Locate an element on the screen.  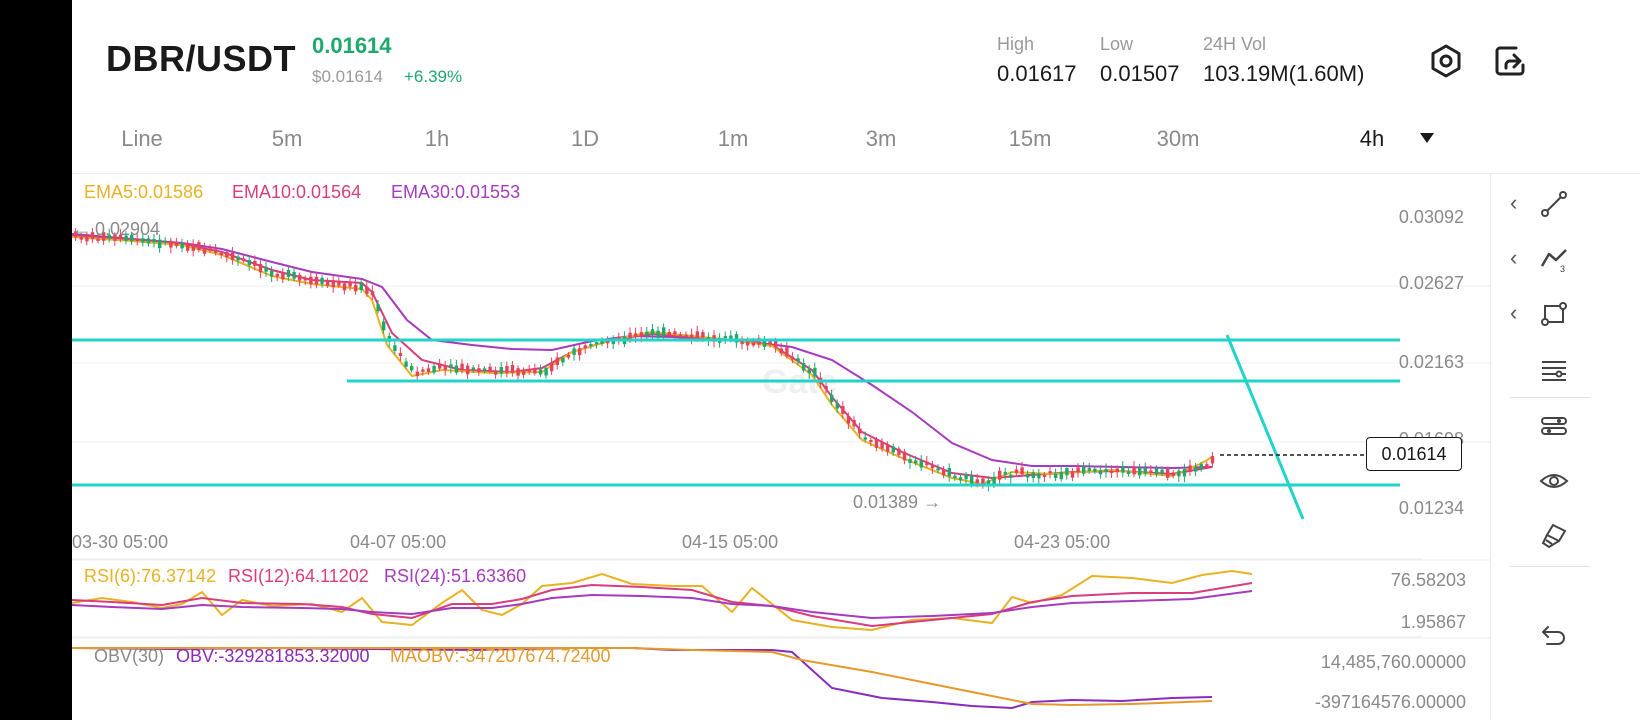
tab-30m: 30m is located at coordinates (1178, 138).